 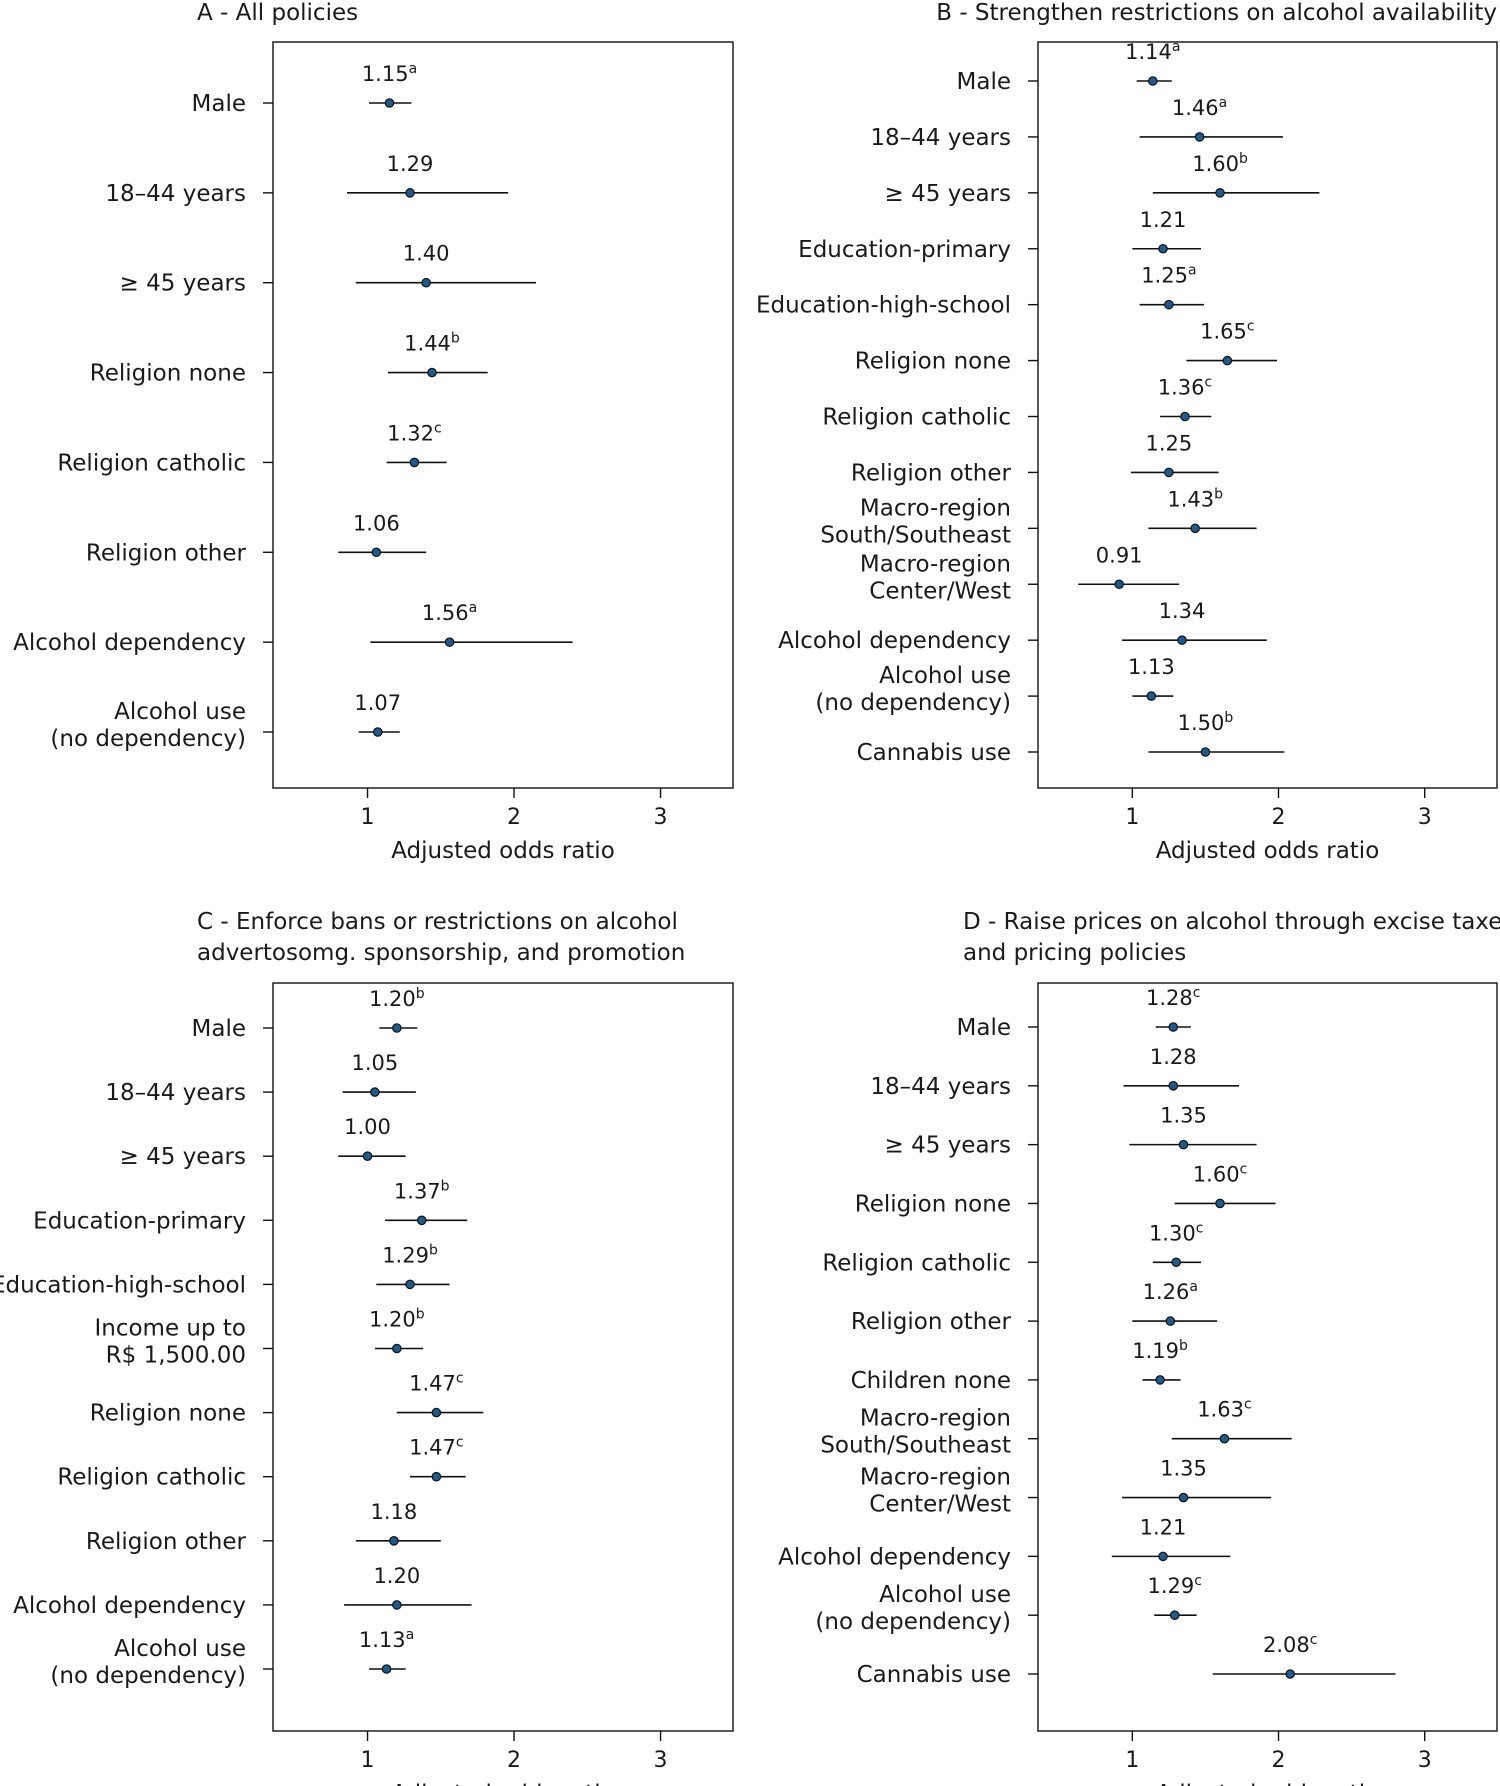 I want to click on row-alcohol-use-no-dependency: Alcohol use(no dependency) 1.29c, so click(x=1008, y=1604).